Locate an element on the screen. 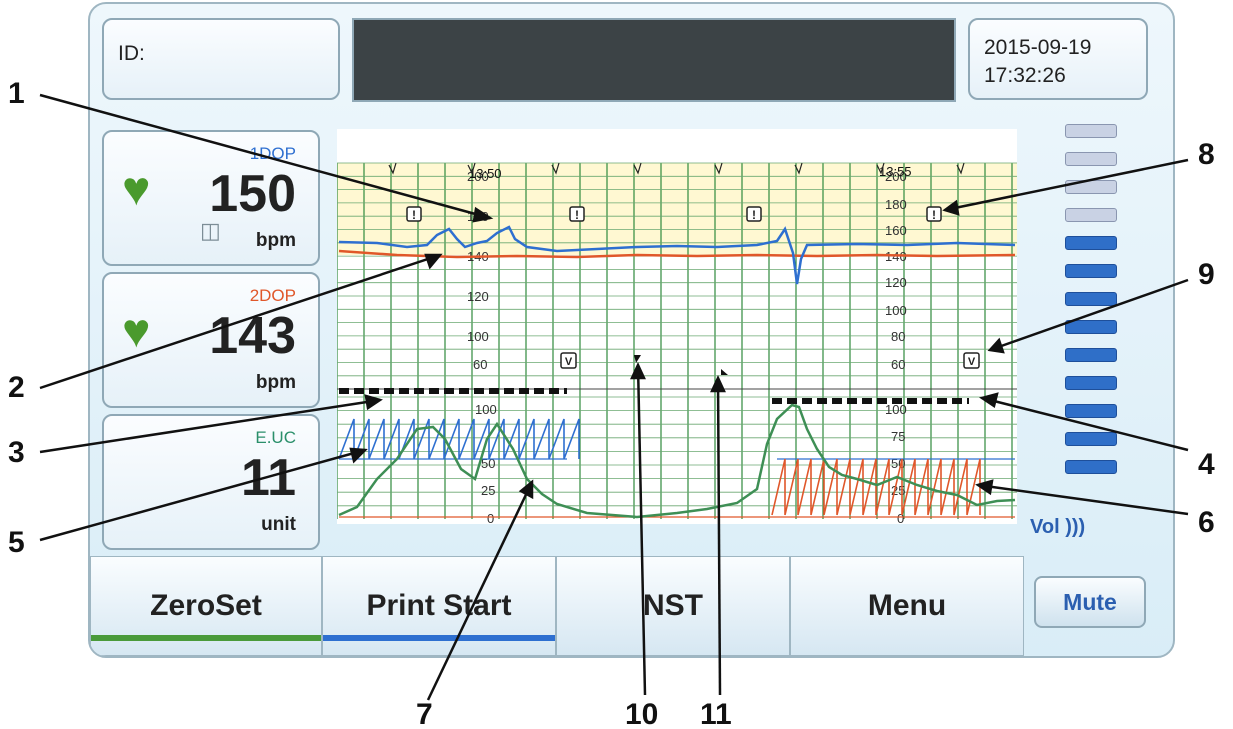  nst-label: NST is located at coordinates (673, 605).